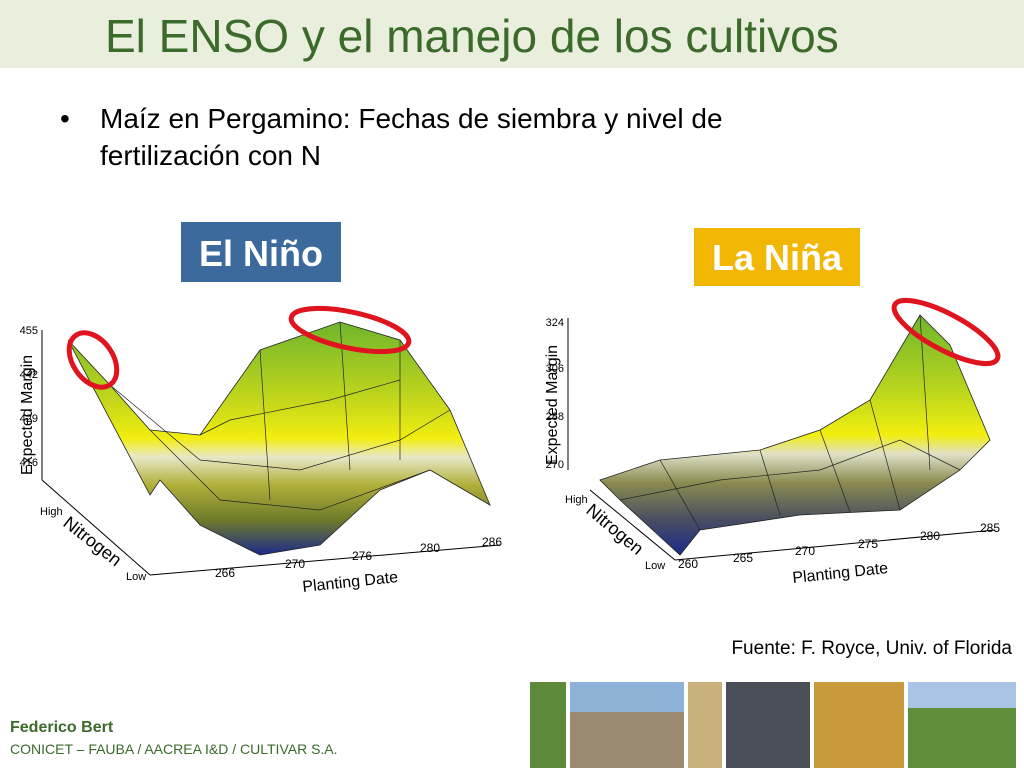 Image resolution: width=1024 pixels, height=768 pixels. I want to click on y-tick-label: 455, so click(29, 331).